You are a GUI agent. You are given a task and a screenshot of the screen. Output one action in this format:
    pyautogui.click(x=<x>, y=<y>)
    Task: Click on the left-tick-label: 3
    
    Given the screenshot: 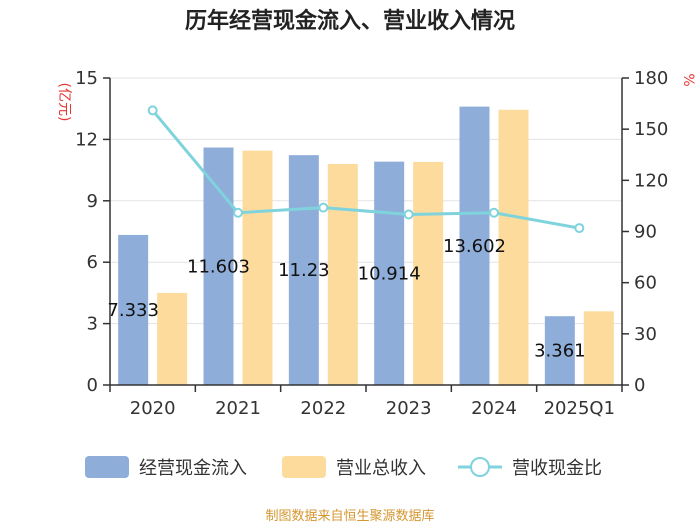 What is the action you would take?
    pyautogui.click(x=92, y=324)
    